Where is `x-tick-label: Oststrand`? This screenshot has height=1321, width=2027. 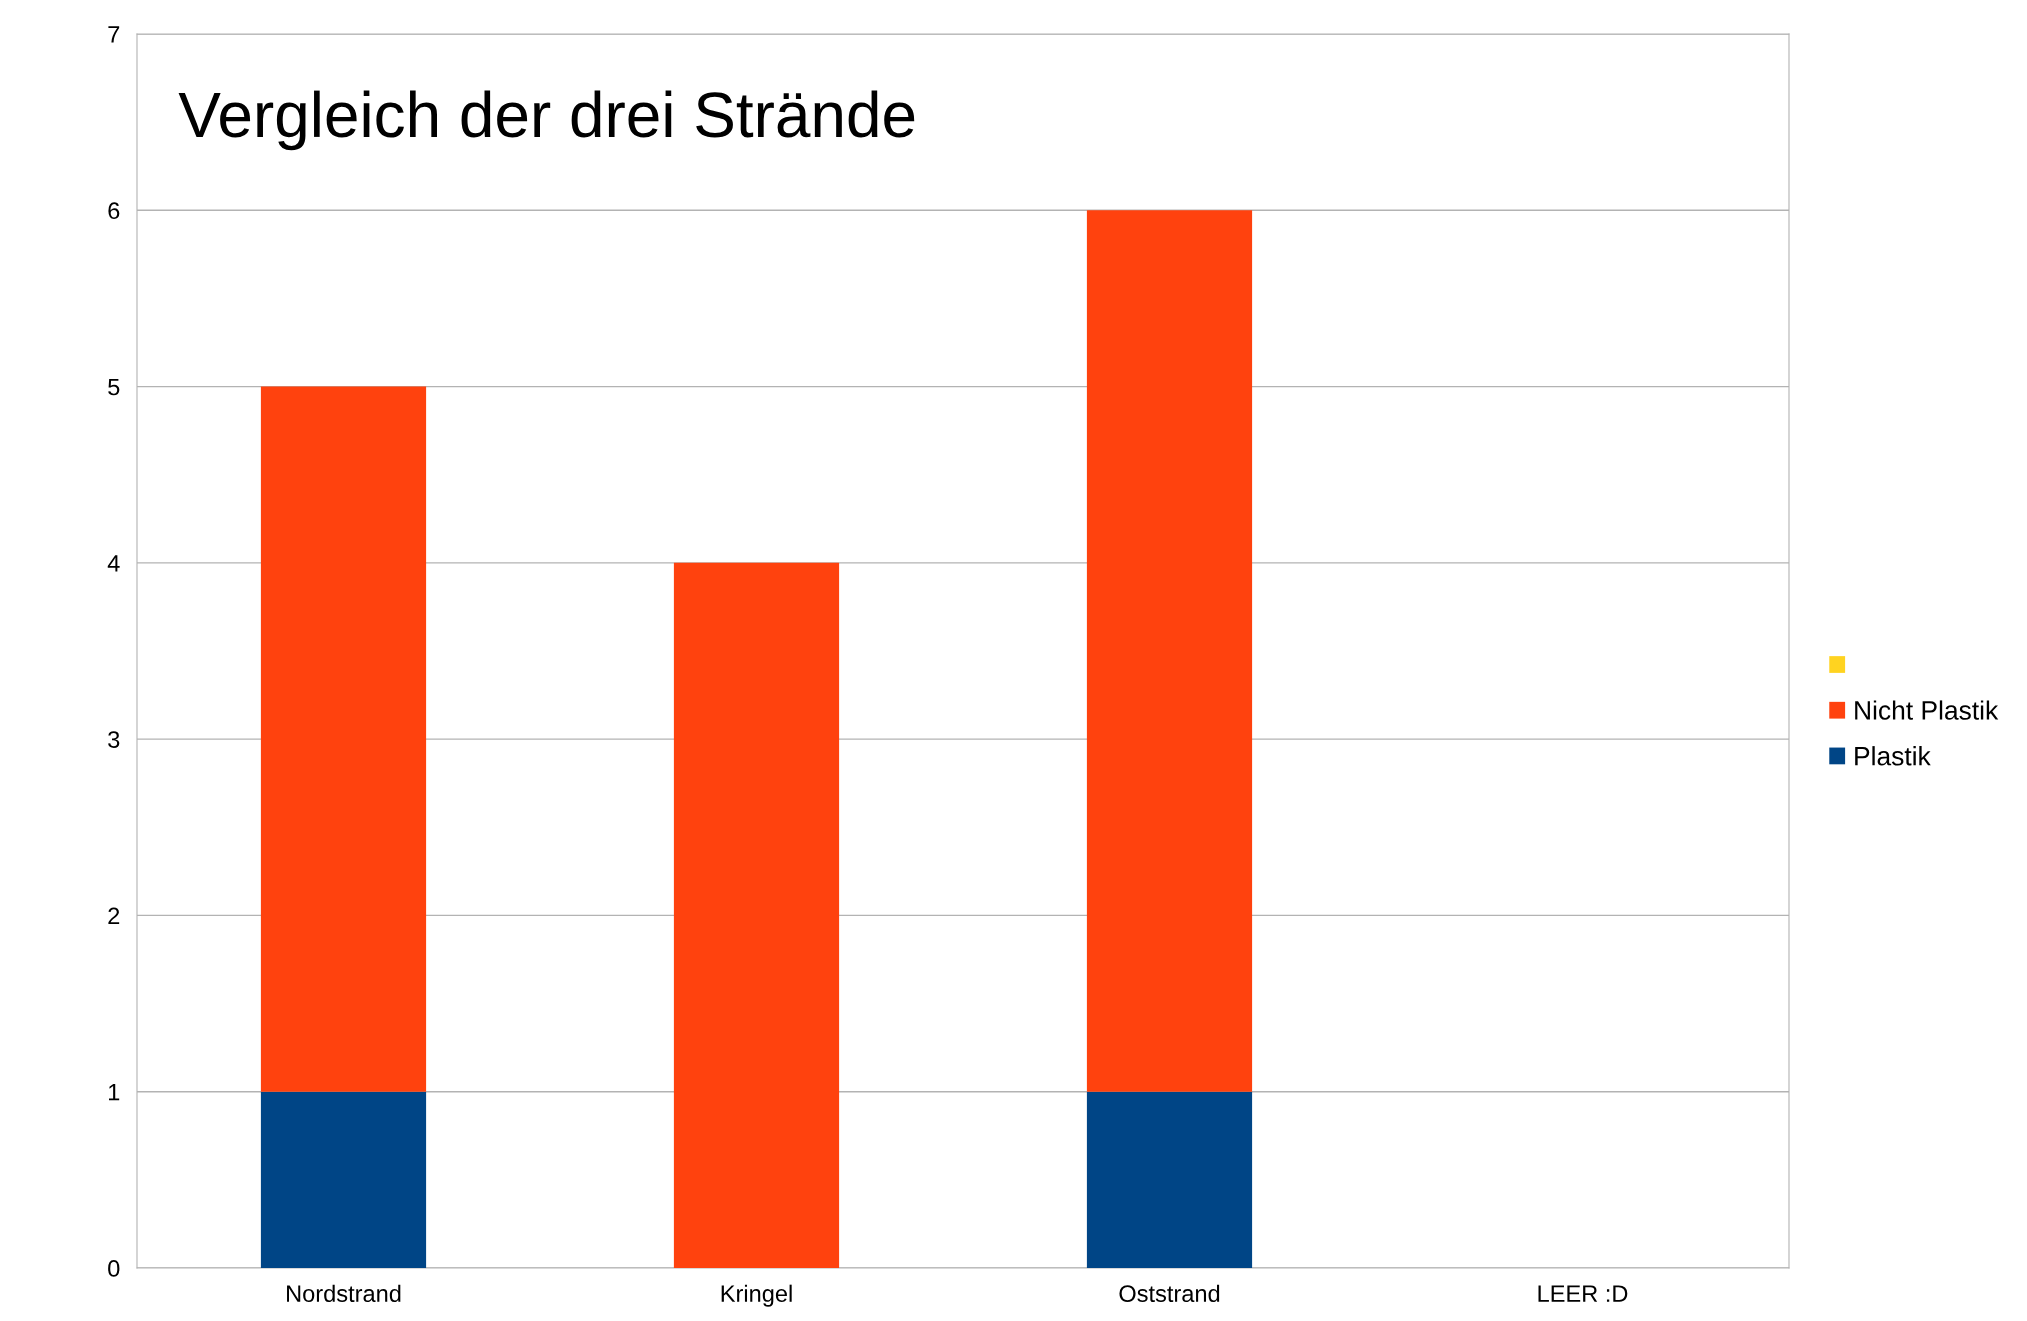
x-tick-label: Oststrand is located at coordinates (1169, 1293).